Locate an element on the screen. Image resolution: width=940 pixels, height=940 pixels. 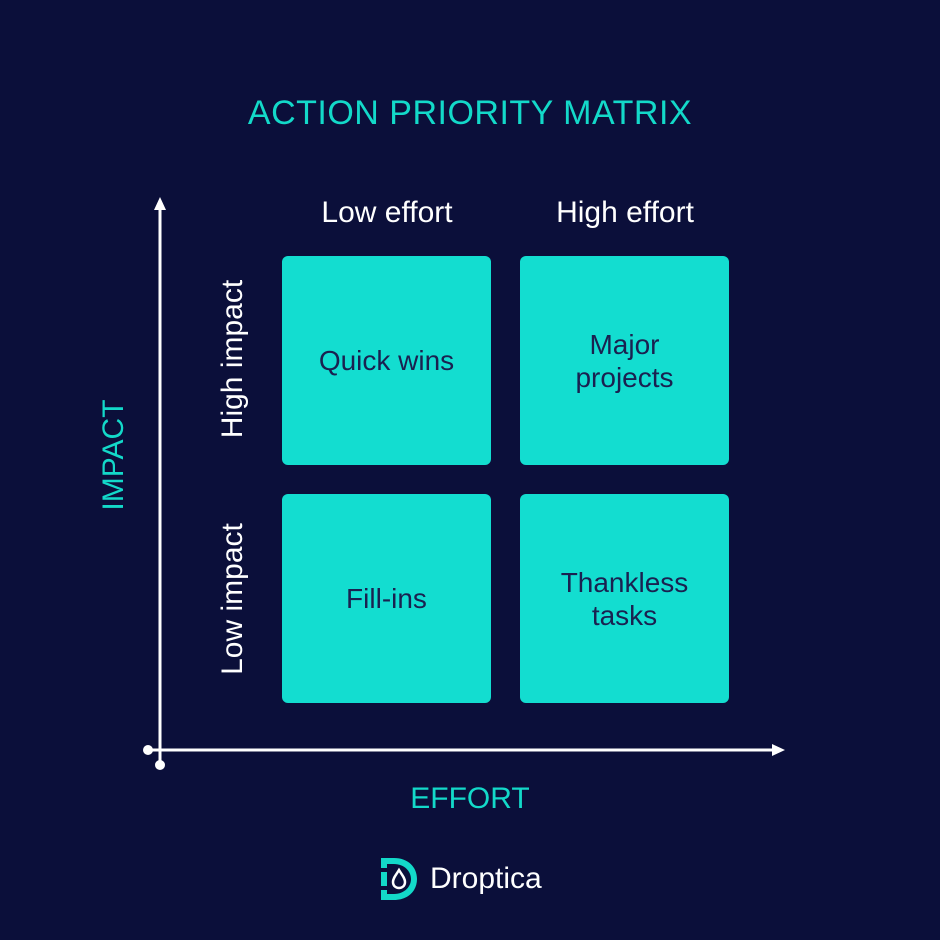
quadrant-fill-ins: Fill-ins is located at coordinates (386, 598).